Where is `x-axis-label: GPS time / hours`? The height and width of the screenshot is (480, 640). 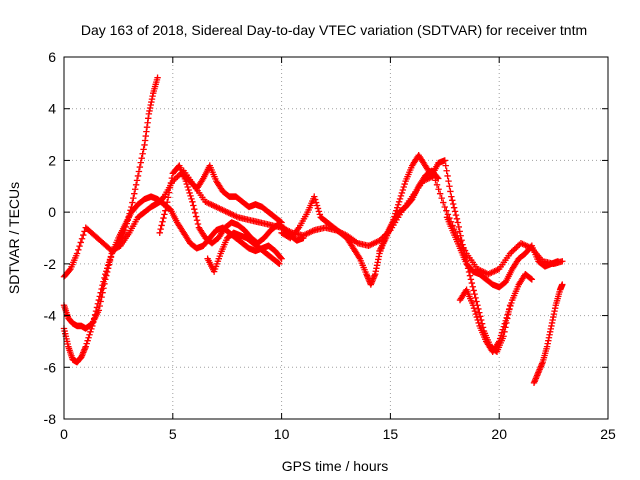
x-axis-label: GPS time / hours is located at coordinates (335, 466).